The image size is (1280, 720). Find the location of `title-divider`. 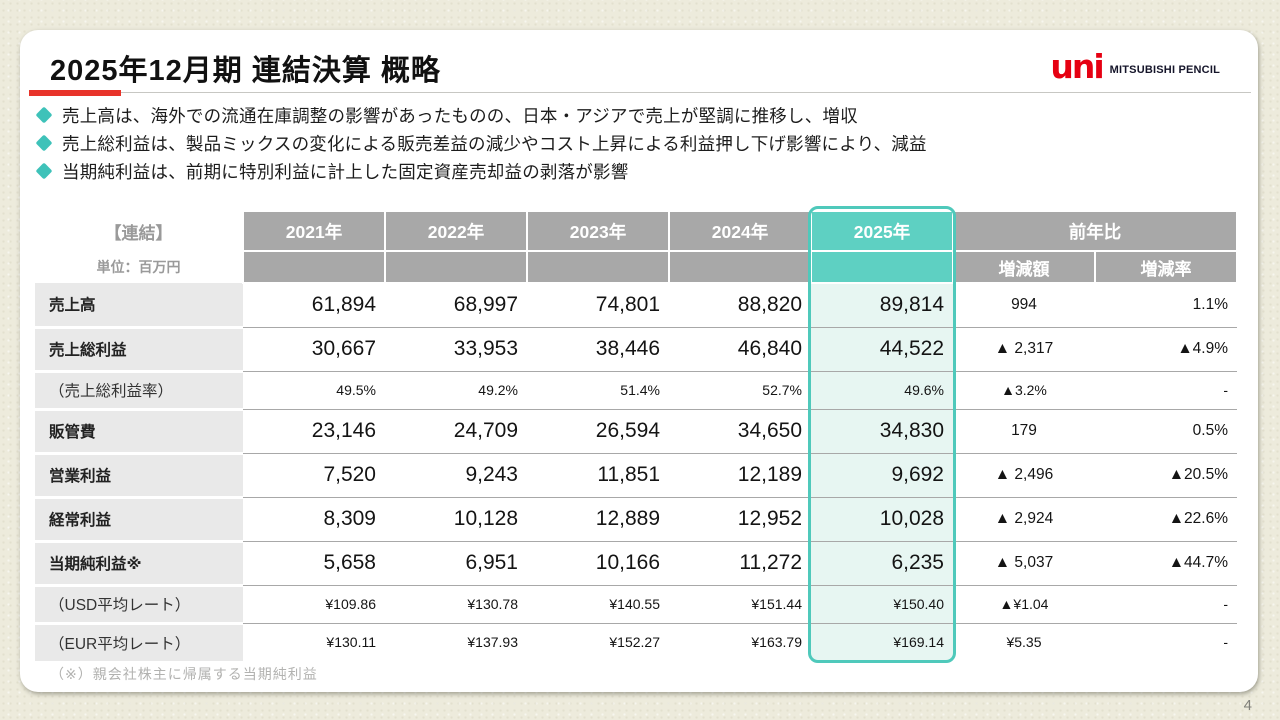

title-divider is located at coordinates (640, 93).